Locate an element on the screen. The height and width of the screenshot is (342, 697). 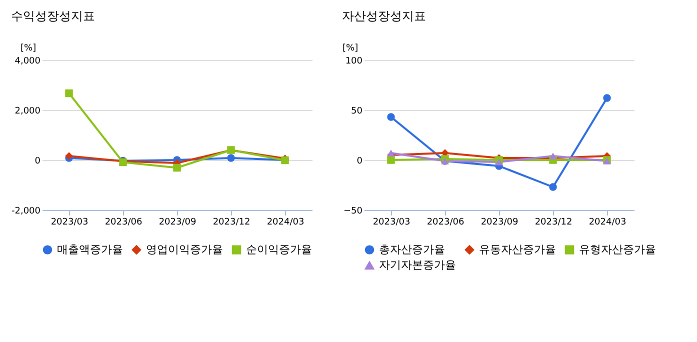
y-tick-label: 4,000 is located at coordinates (27, 61).